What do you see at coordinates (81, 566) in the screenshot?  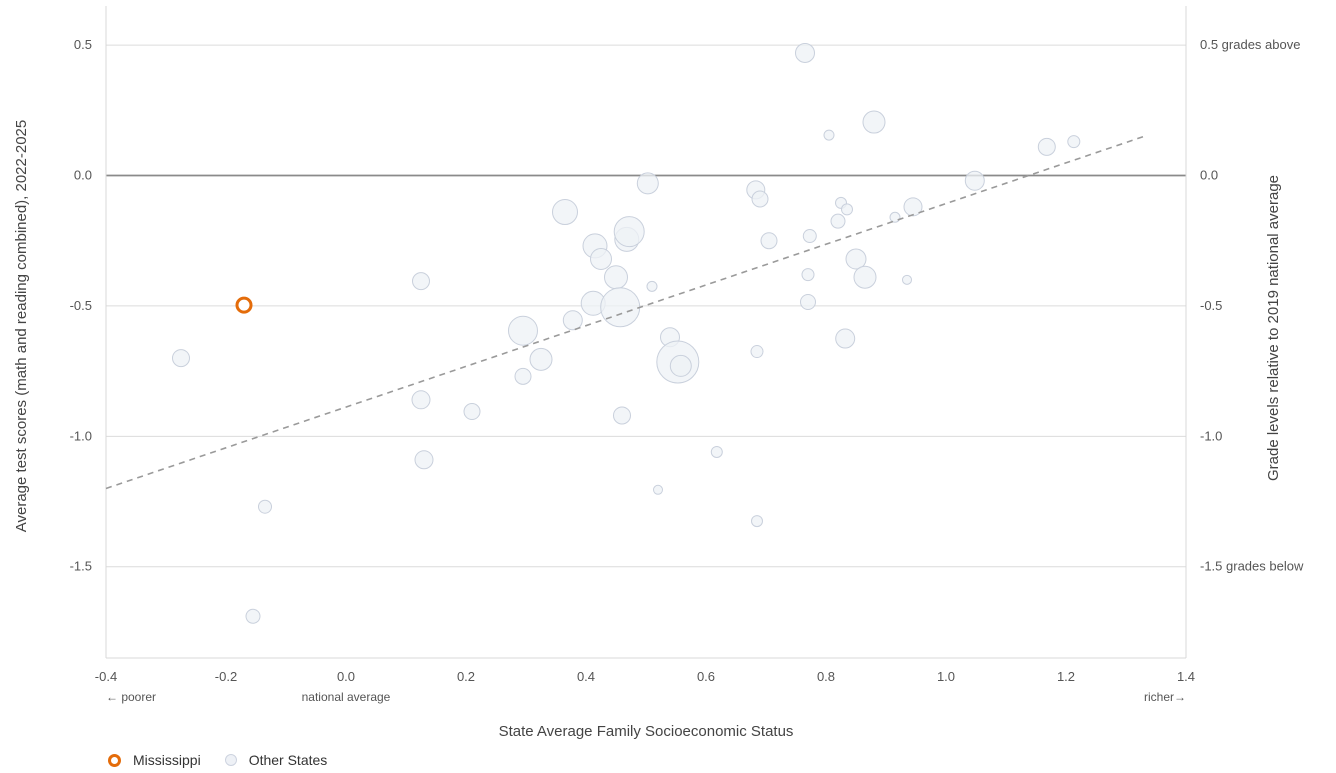 I see `y-tick-label: -1.5` at bounding box center [81, 566].